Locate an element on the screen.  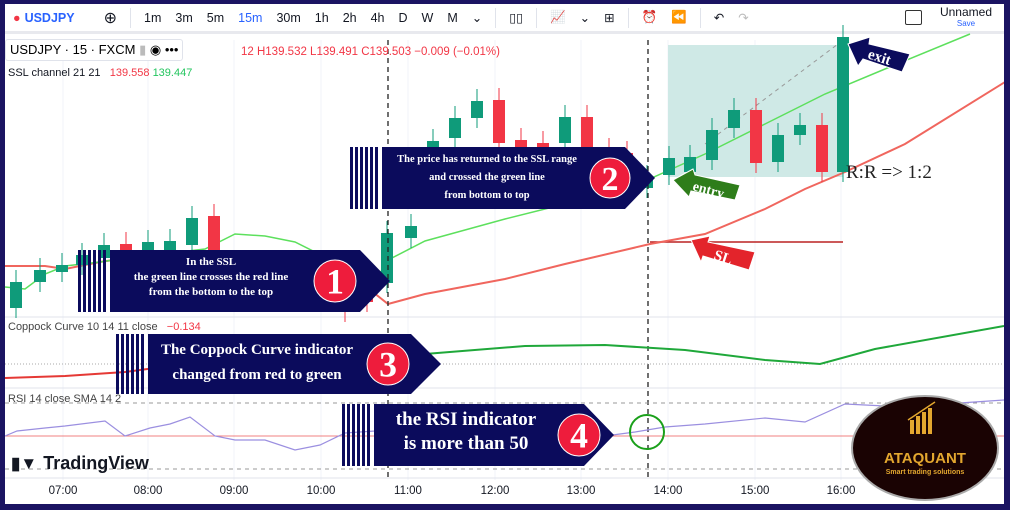
annotation-line: The price has returned to the SSL range is located at coordinates (487, 159).